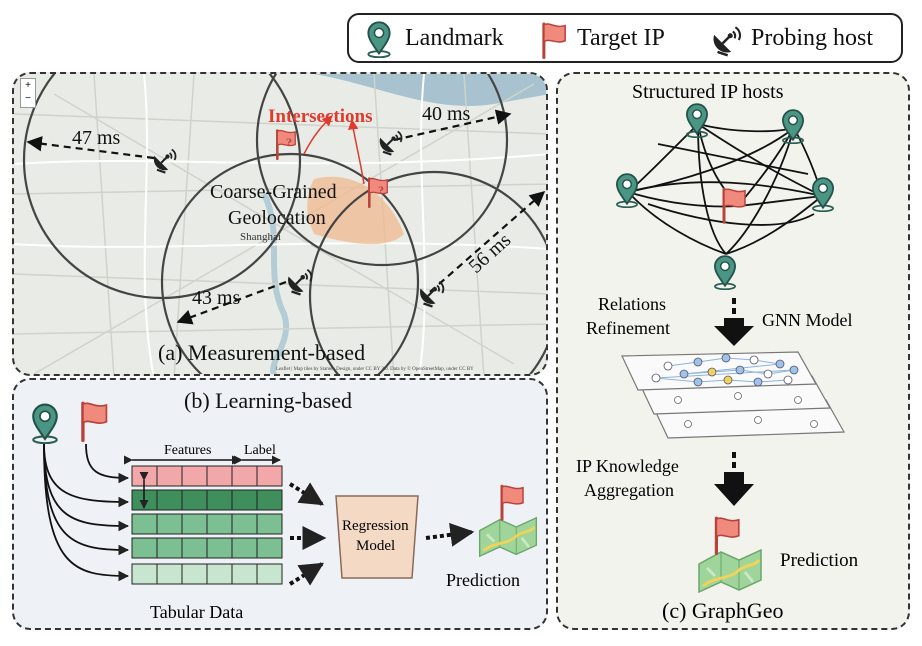 The height and width of the screenshot is (646, 922). I want to click on legend: Landmark Target IP Probing host, so click(625, 38).